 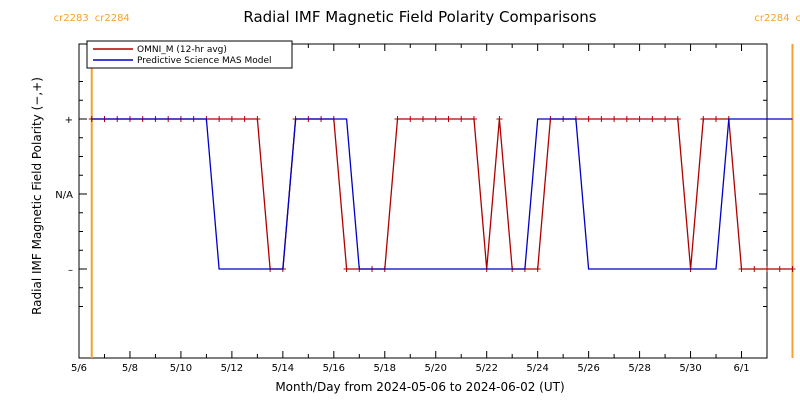 I want to click on y-tick-label: +, so click(x=69, y=120).